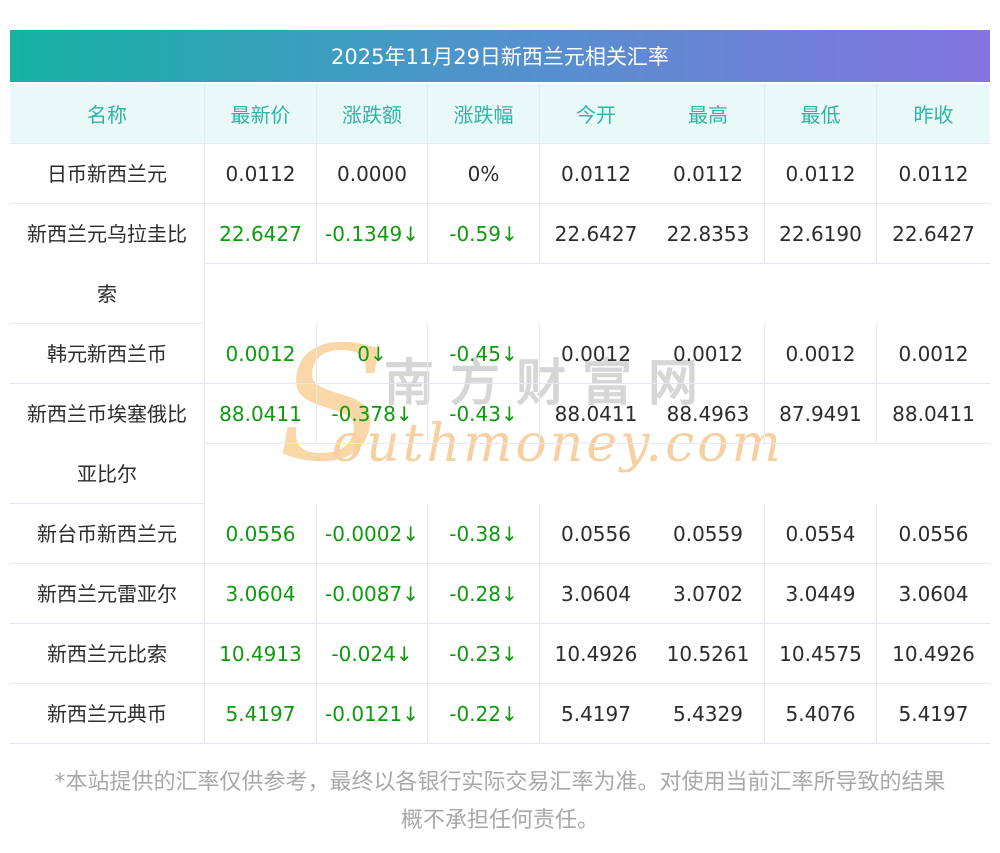  What do you see at coordinates (261, 173) in the screenshot?
I see `cell-latest: 0.0112` at bounding box center [261, 173].